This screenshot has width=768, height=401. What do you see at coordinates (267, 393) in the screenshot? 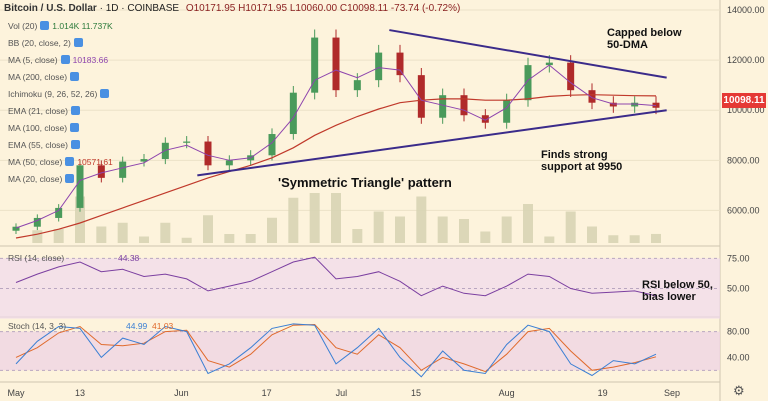
I see `time-tick-label: 17` at bounding box center [267, 393].